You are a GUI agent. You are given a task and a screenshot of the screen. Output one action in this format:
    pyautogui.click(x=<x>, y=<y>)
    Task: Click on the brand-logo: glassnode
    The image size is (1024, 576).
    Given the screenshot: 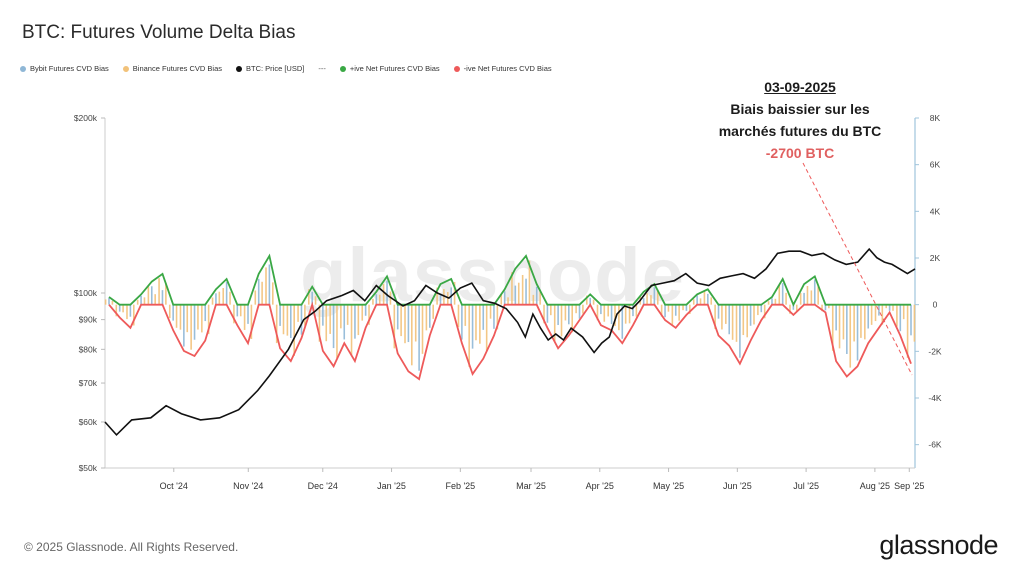 What is the action you would take?
    pyautogui.click(x=938, y=545)
    